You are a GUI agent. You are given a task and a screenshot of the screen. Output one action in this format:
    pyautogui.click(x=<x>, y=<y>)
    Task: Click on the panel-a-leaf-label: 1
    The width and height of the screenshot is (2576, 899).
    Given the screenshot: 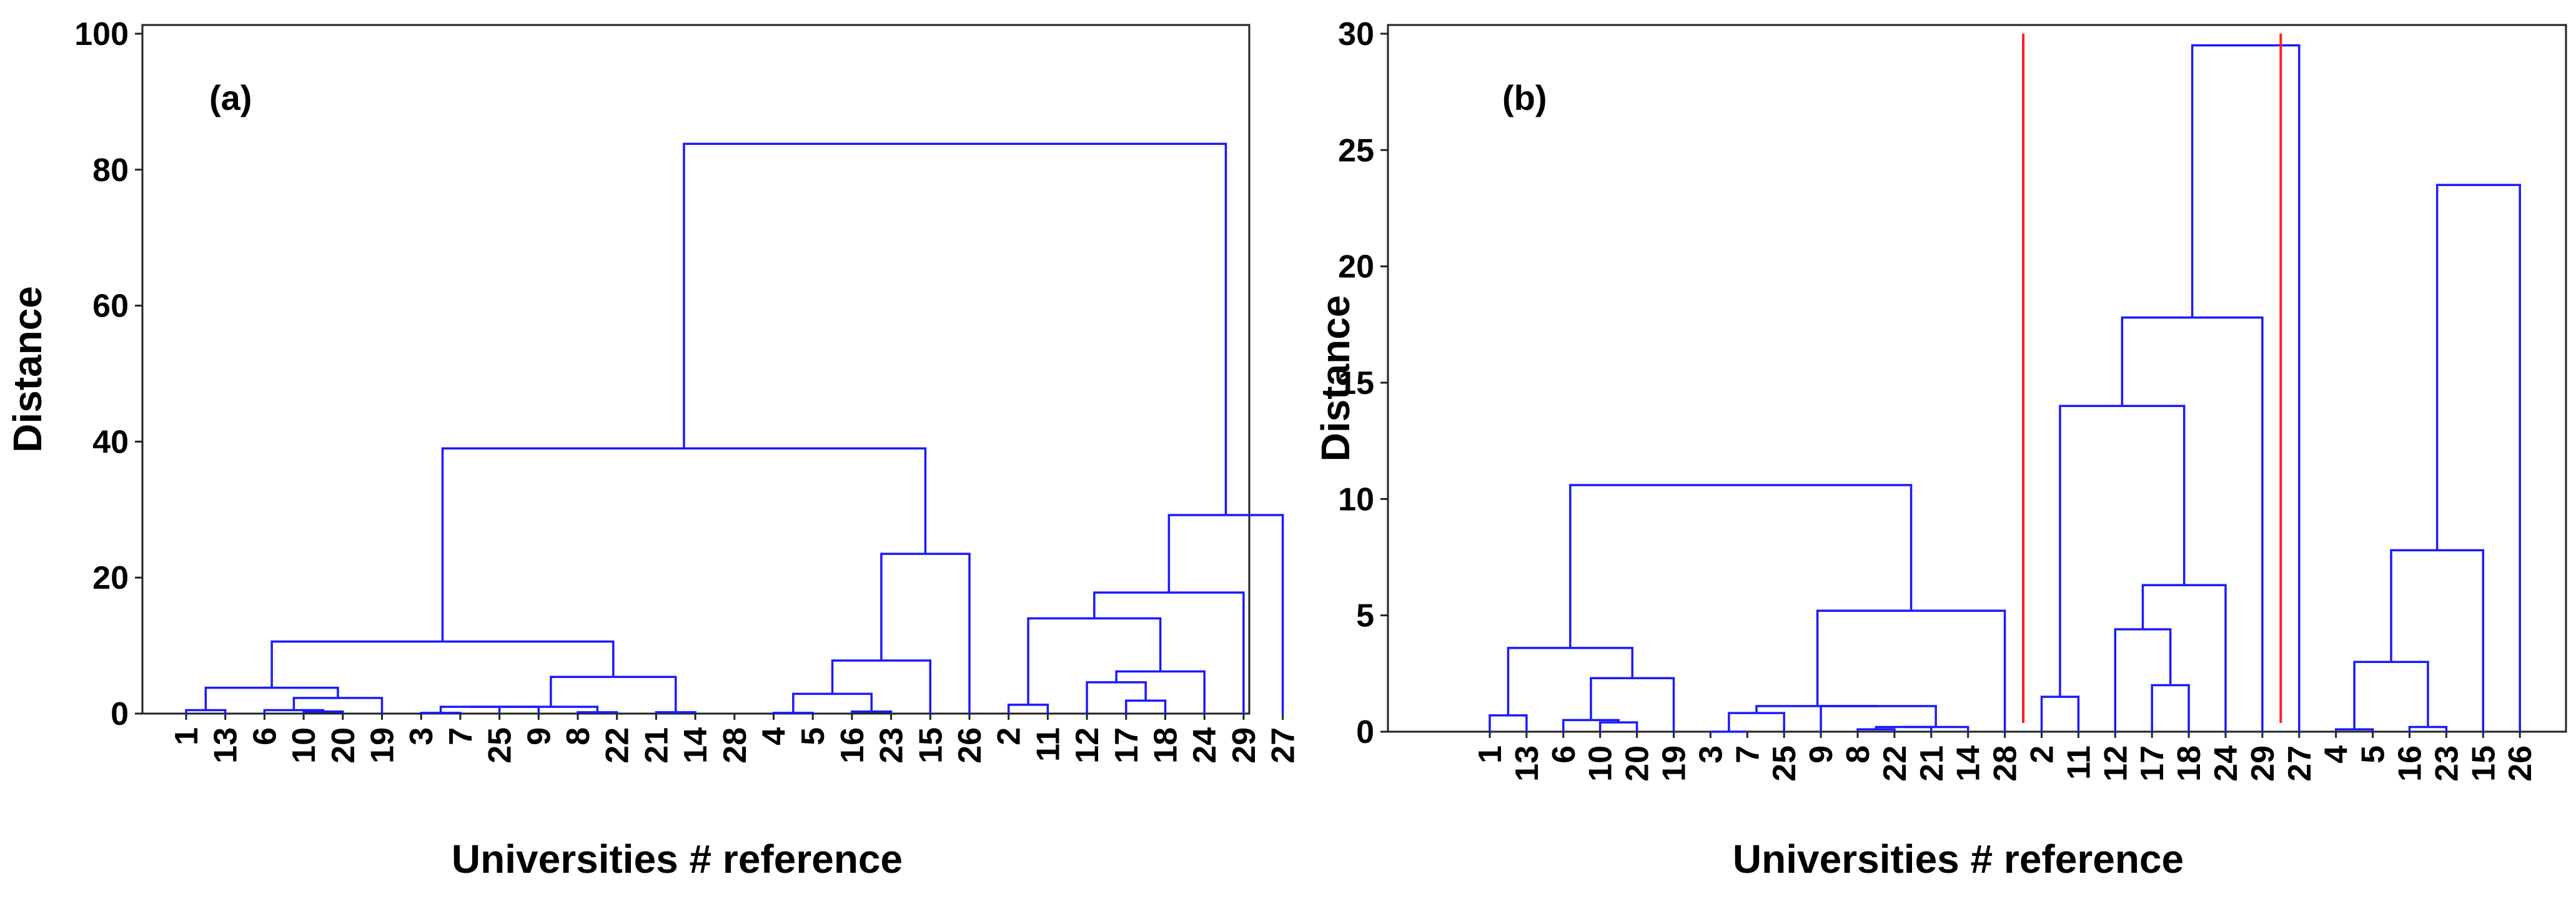 What is the action you would take?
    pyautogui.click(x=187, y=736)
    